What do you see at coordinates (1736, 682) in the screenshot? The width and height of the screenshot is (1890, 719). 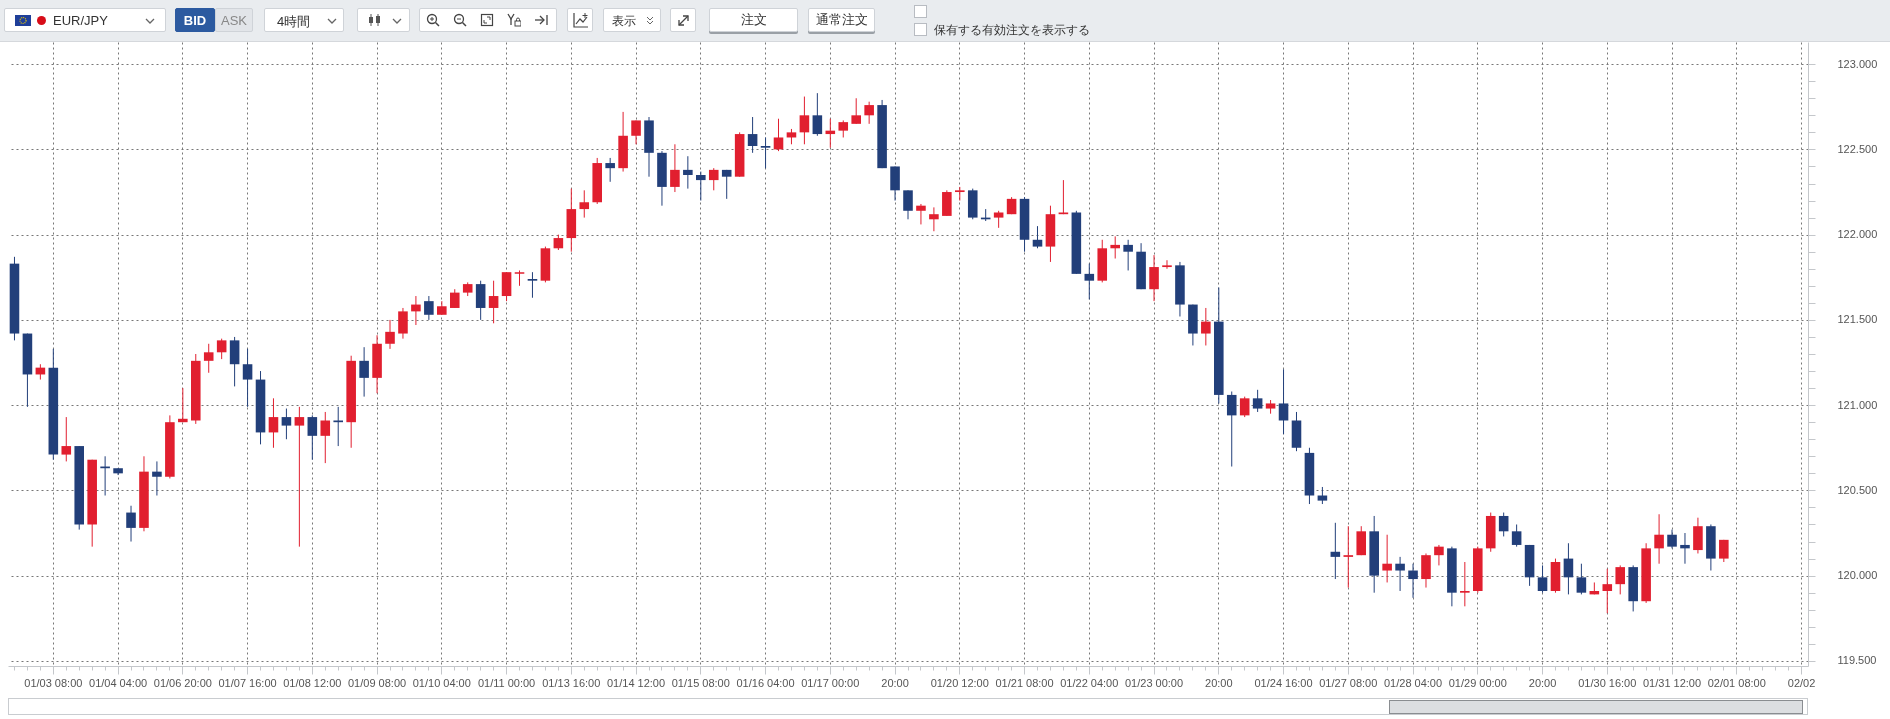 I see `x-tick-label: 02/01 08:00` at bounding box center [1736, 682].